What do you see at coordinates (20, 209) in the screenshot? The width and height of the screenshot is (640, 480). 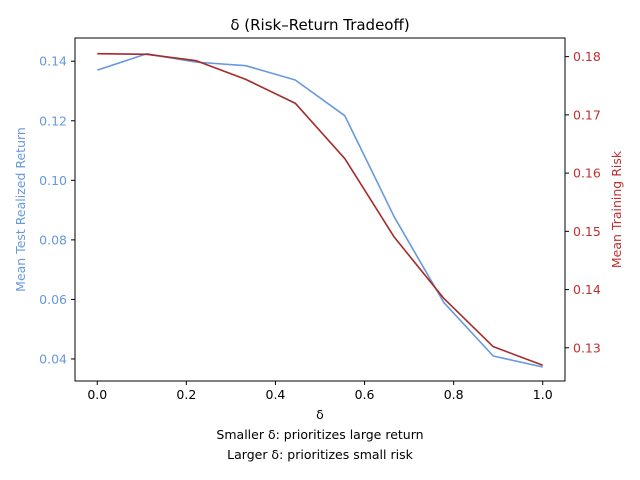 I see `left-y-axis-label: Mean Test Realized Return` at bounding box center [20, 209].